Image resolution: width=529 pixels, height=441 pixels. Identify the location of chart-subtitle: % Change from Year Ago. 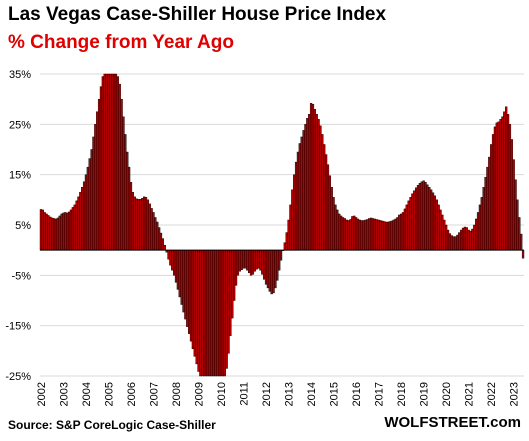
(121, 42).